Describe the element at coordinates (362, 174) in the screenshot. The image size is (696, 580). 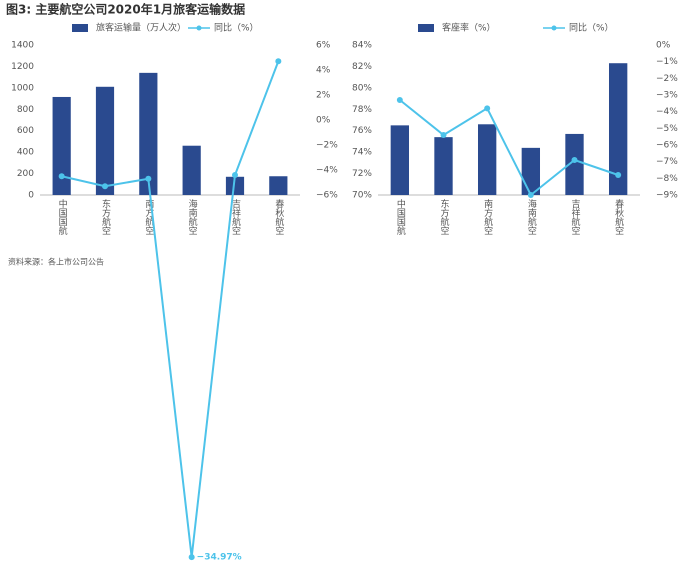
I see `y-tick-label: 72%` at that location.